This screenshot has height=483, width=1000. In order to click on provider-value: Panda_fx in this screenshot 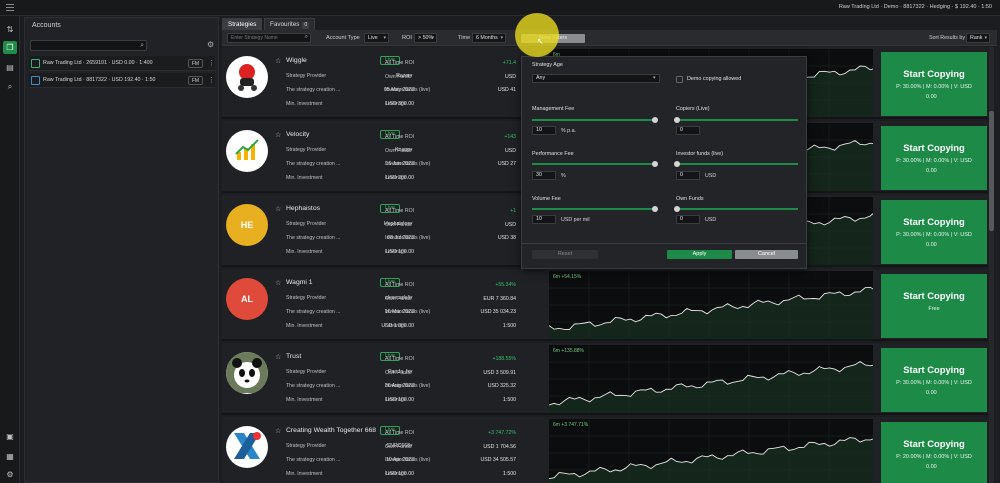, I will do `click(399, 372)`.